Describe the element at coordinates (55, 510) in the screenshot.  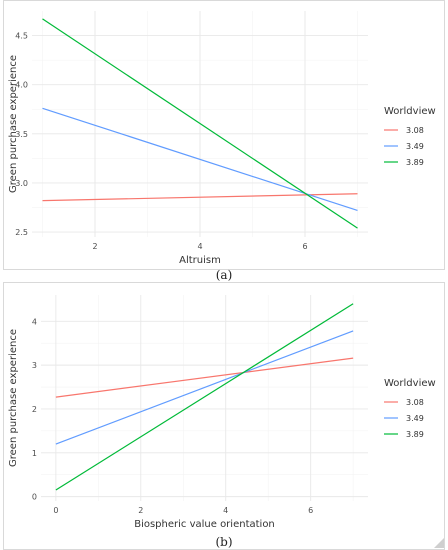
I see `x-tick-label: 0` at that location.